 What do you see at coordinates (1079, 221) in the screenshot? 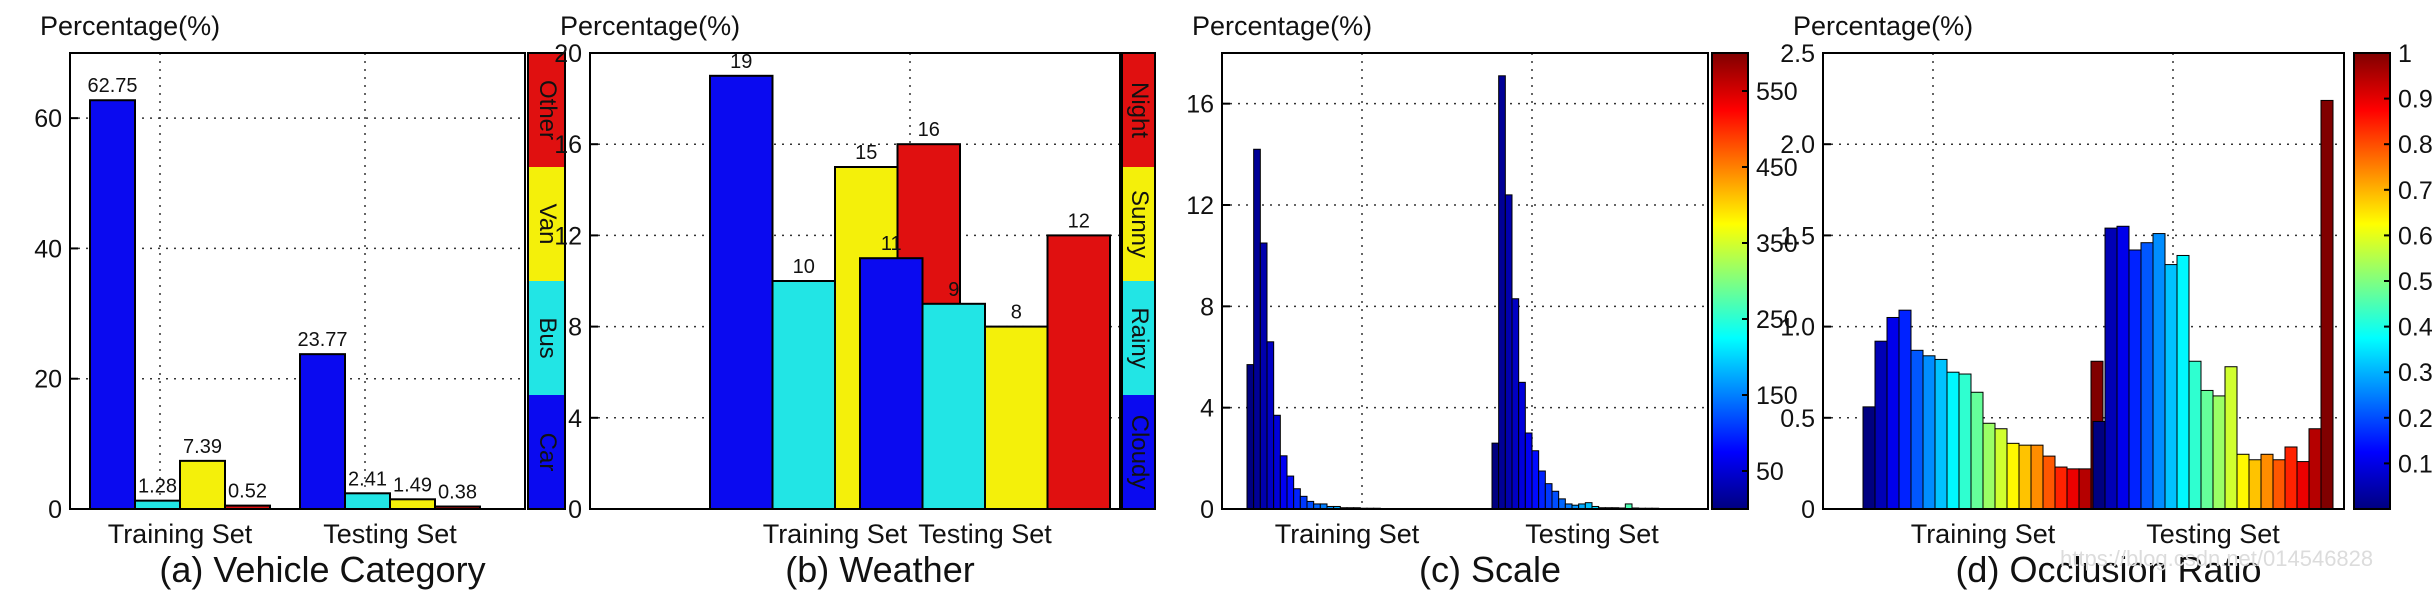
I see `data-label: 12` at bounding box center [1079, 221].